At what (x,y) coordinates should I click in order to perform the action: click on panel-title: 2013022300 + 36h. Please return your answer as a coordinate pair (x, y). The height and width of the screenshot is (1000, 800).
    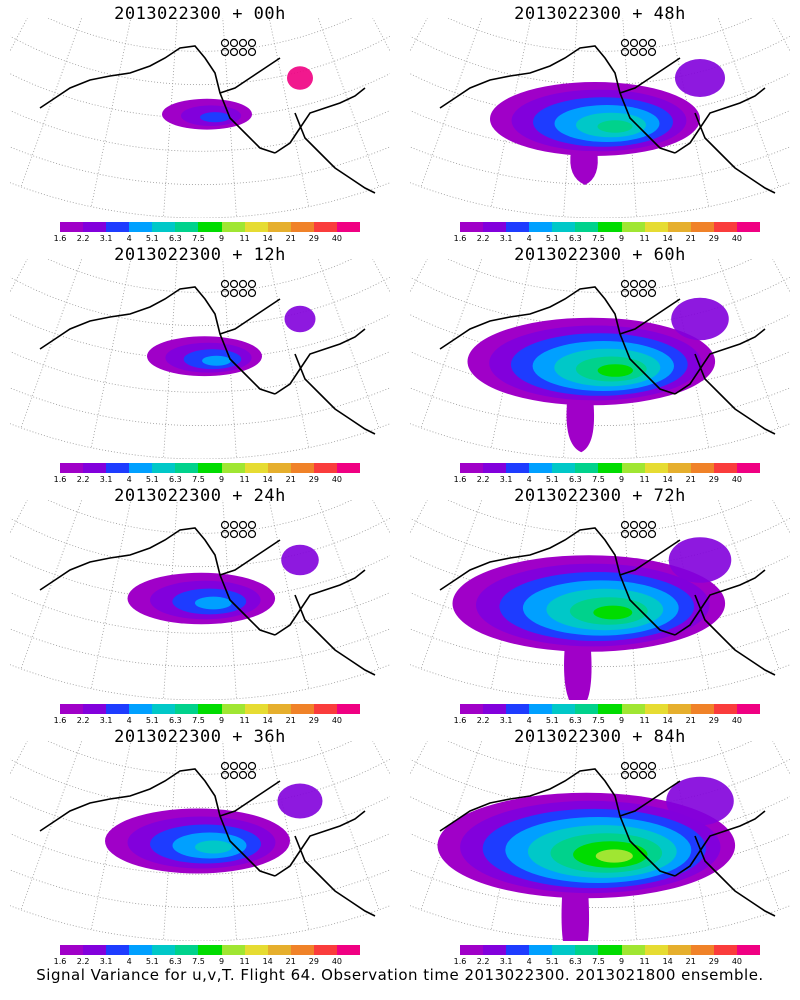
    Looking at the image, I should click on (200, 737).